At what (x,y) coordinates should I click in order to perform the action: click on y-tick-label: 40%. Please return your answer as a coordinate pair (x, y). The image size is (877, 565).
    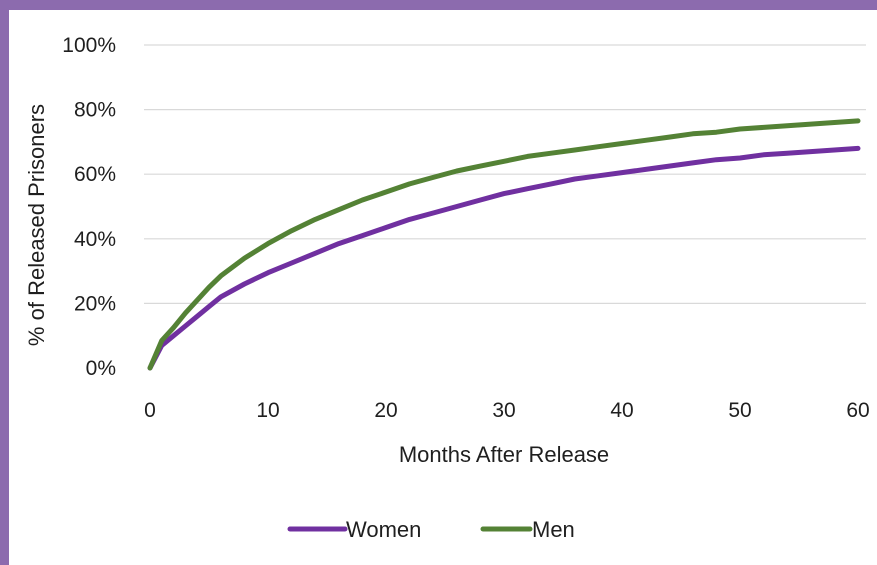
    Looking at the image, I should click on (95, 239).